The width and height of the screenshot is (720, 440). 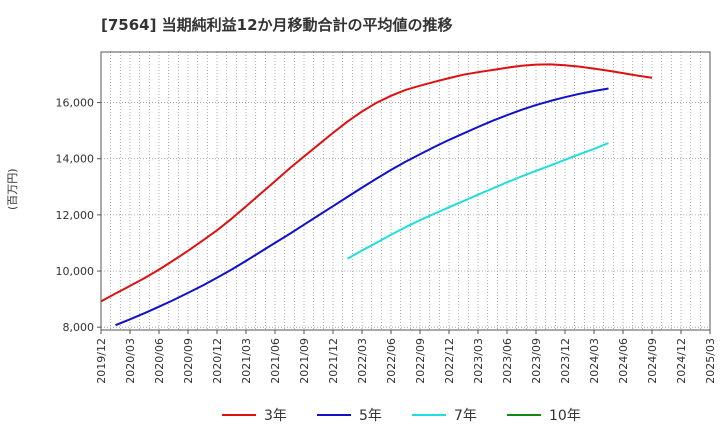 What do you see at coordinates (652, 361) in the screenshot?
I see `x-tick-label: 2024/09` at bounding box center [652, 361].